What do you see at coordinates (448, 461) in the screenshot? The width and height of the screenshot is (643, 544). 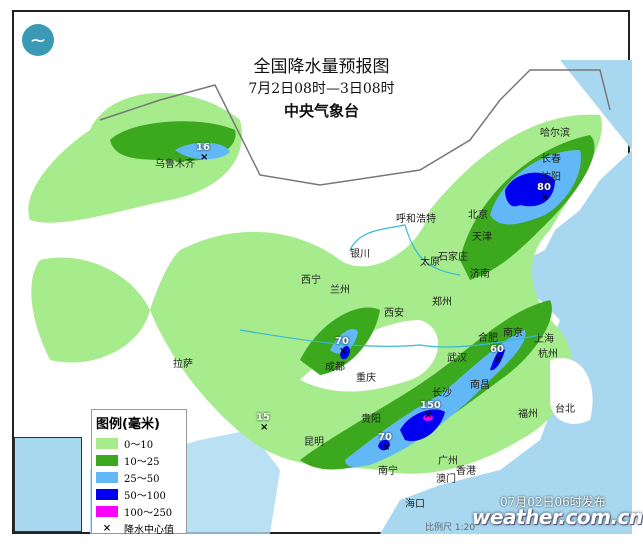 I see `city-label: 广州` at bounding box center [448, 461].